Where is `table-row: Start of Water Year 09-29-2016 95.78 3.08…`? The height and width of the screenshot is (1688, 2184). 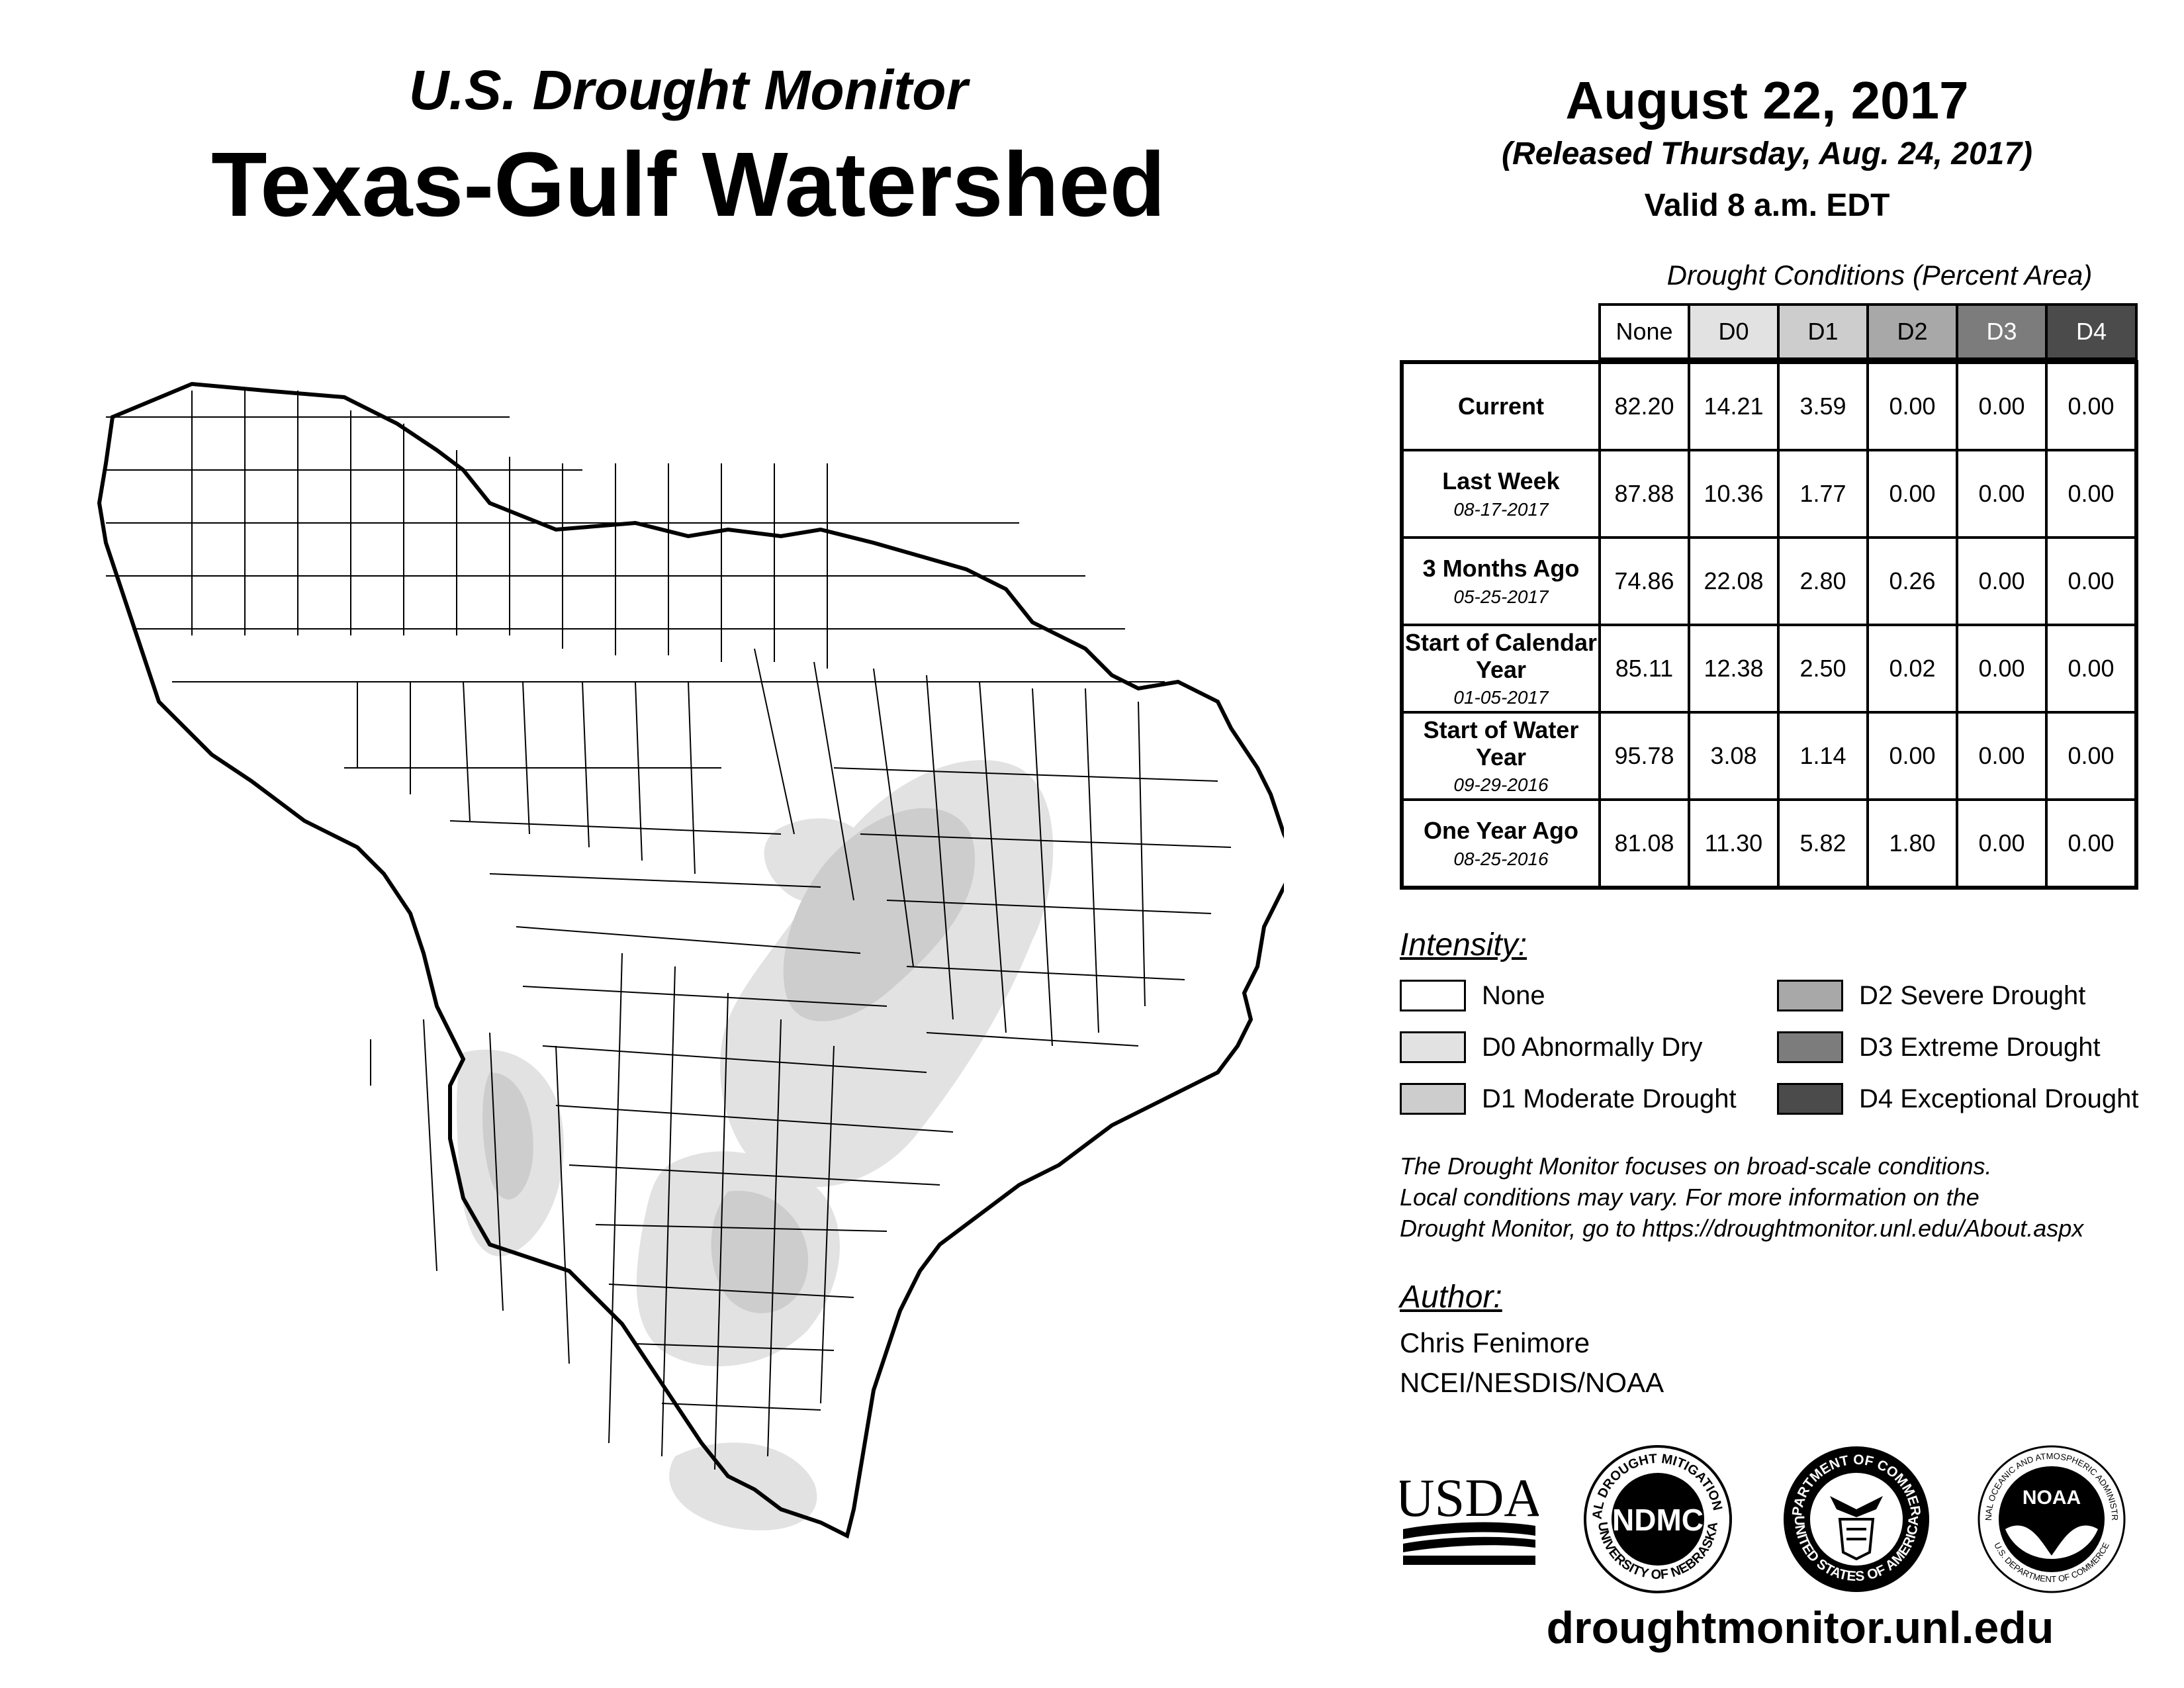 table-row: Start of Water Year 09-29-2016 95.78 3.08… is located at coordinates (1769, 756).